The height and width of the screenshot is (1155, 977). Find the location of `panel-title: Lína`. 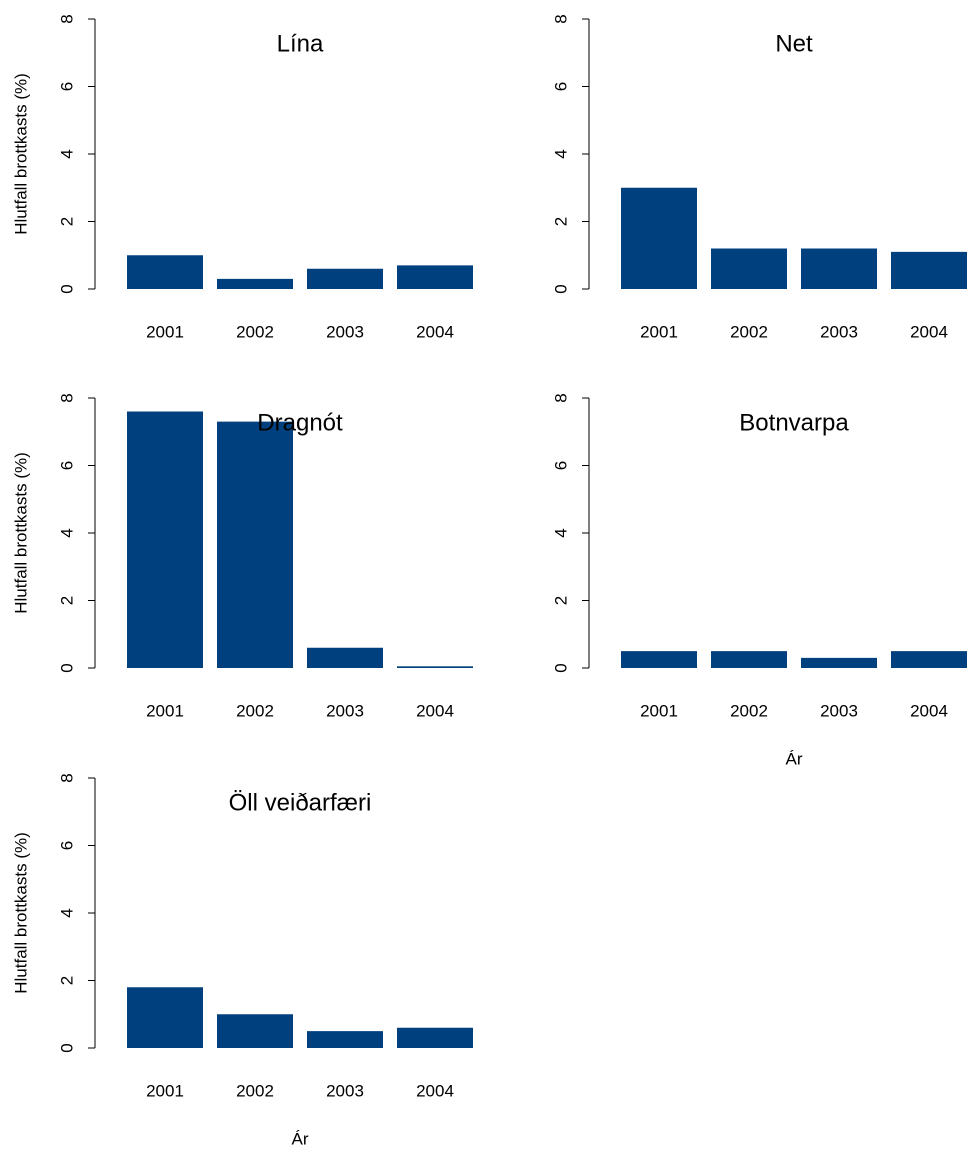

panel-title: Lína is located at coordinates (300, 43).